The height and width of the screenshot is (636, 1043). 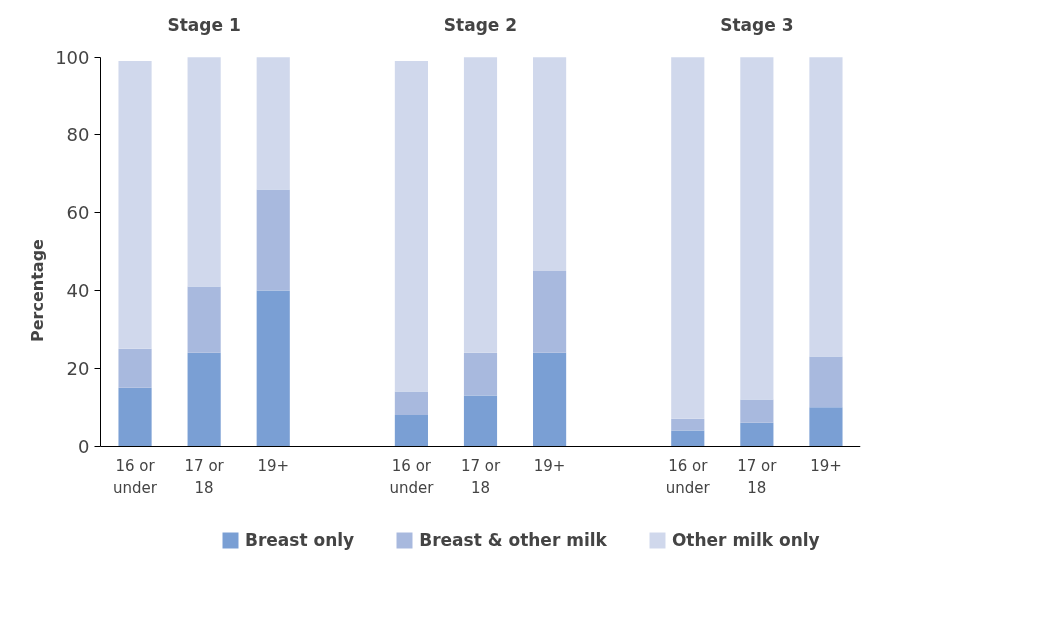 I want to click on text: Stage 3, so click(x=757, y=25).